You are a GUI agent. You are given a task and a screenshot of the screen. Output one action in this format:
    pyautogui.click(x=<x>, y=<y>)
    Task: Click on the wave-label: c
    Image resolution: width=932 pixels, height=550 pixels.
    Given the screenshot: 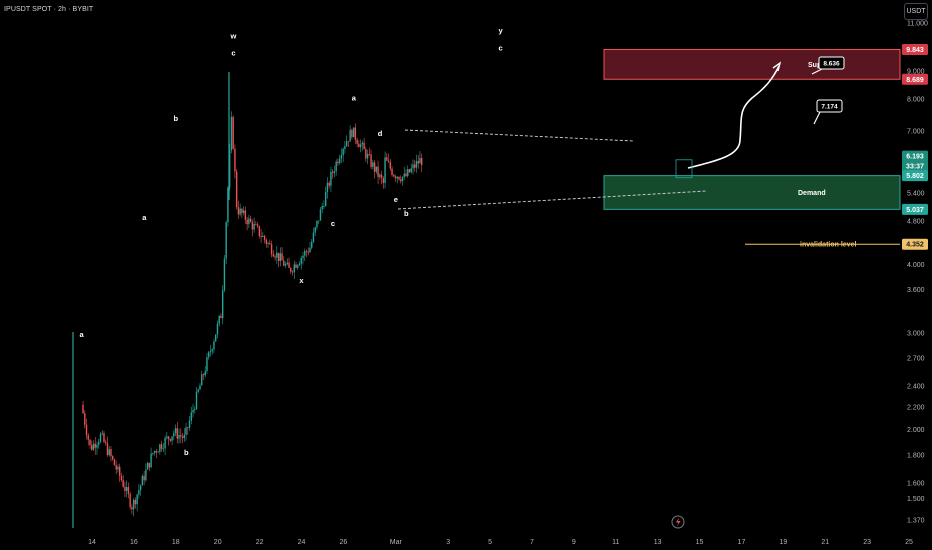 What is the action you would take?
    pyautogui.click(x=500, y=48)
    